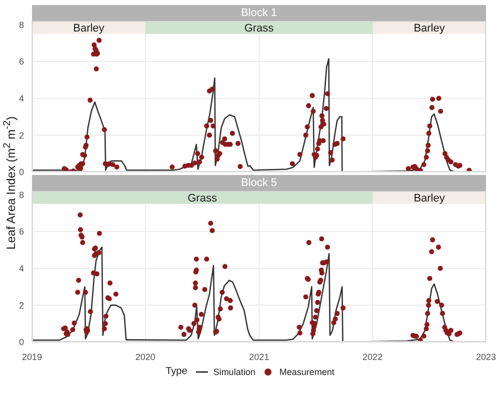  Describe the element at coordinates (145, 357) in the screenshot. I see `x-tick-label: 2020` at that location.